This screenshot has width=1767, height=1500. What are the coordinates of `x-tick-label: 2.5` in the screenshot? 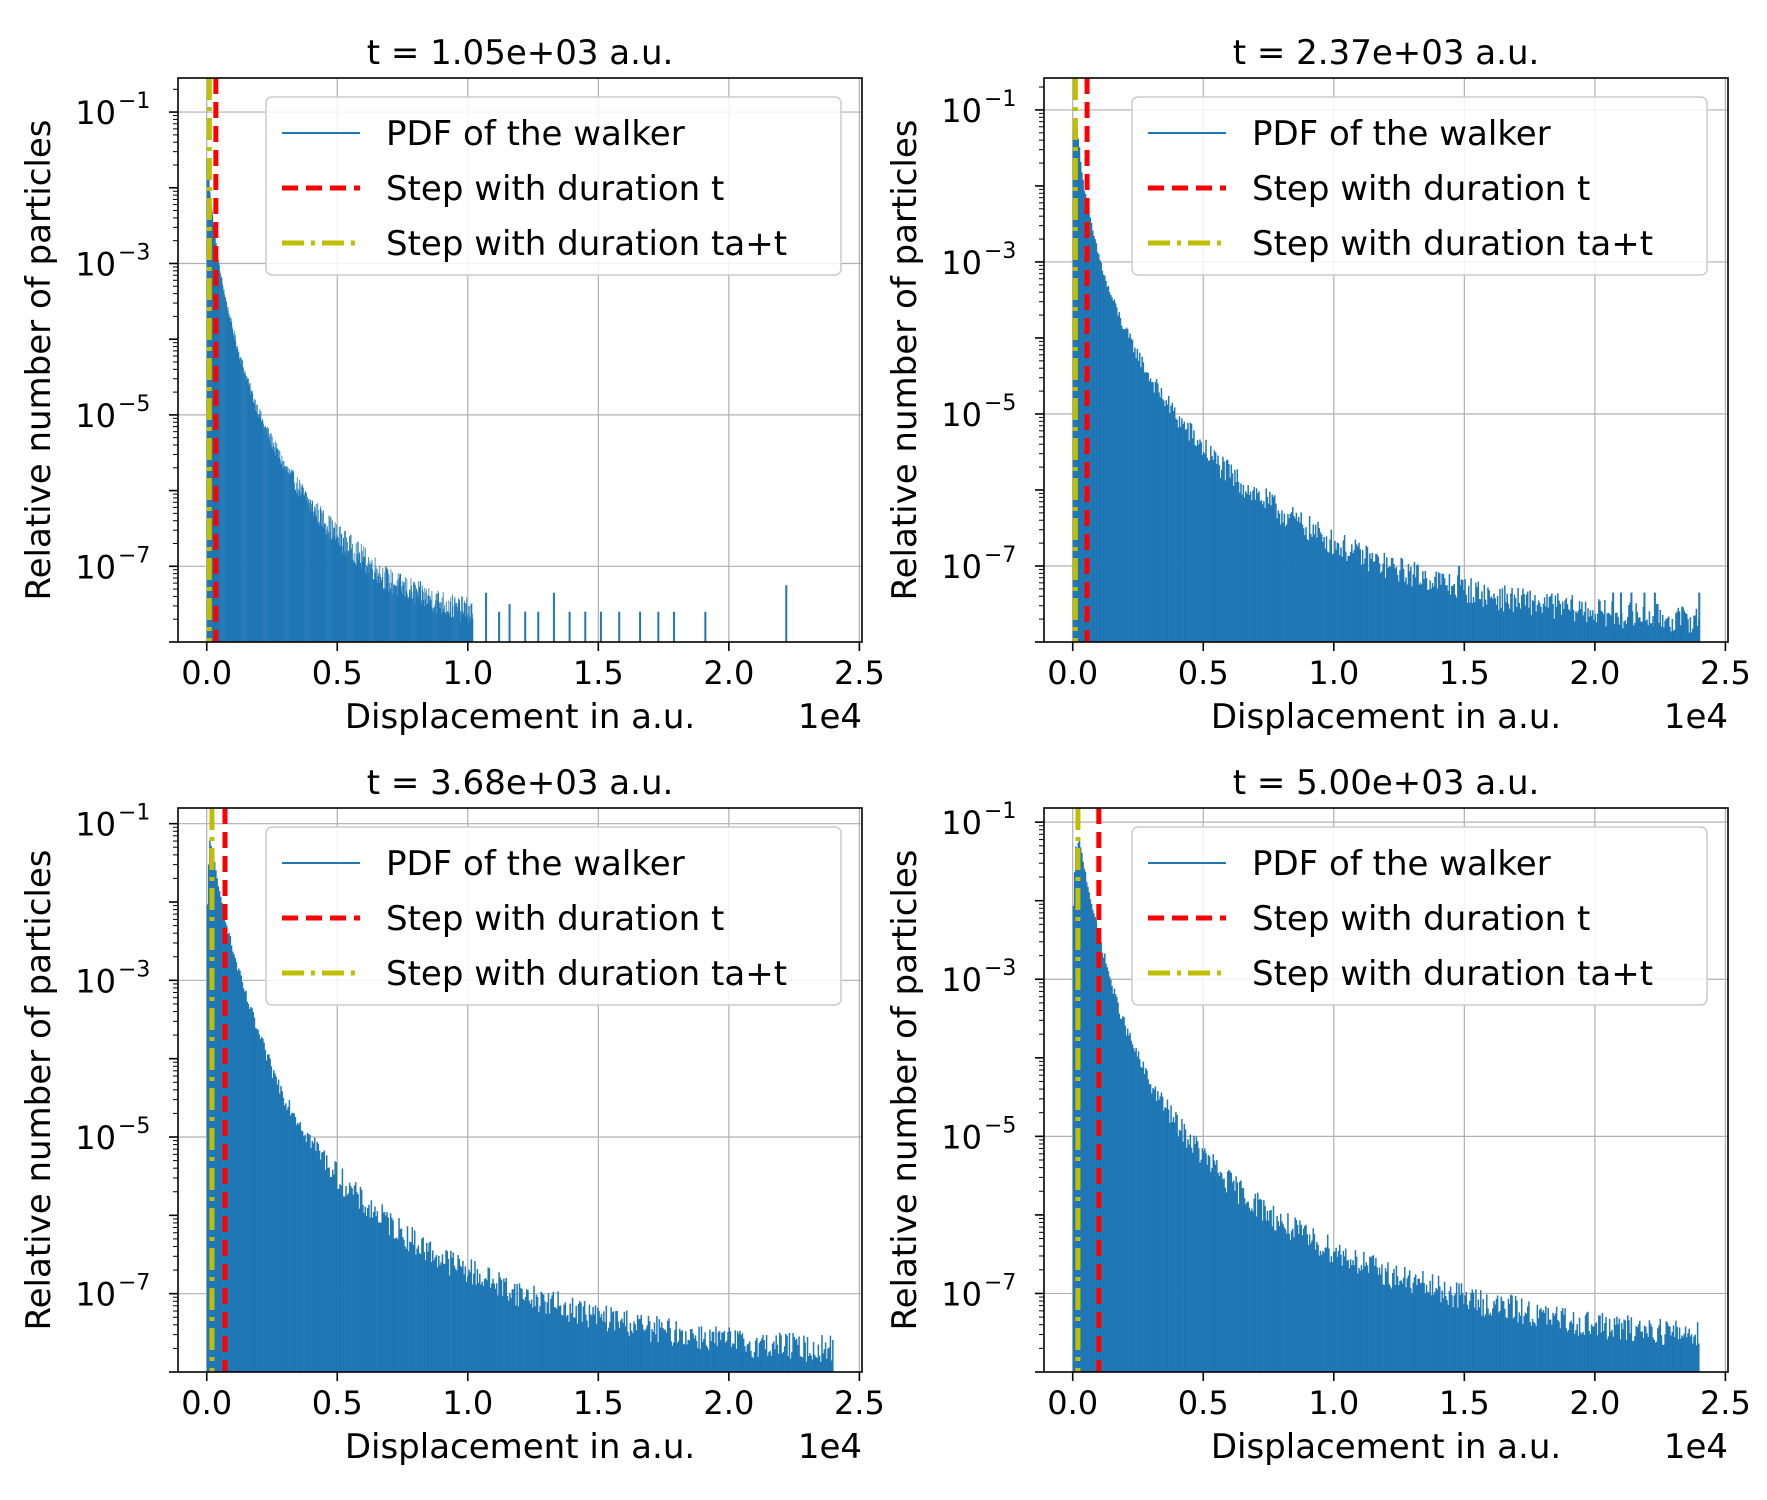 It's located at (859, 673).